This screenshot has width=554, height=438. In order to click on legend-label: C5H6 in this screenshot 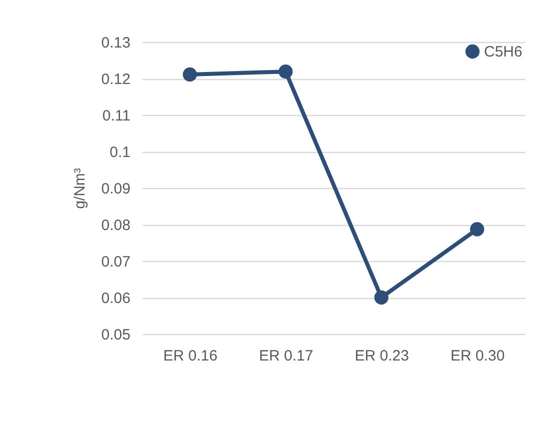, I will do `click(503, 52)`.